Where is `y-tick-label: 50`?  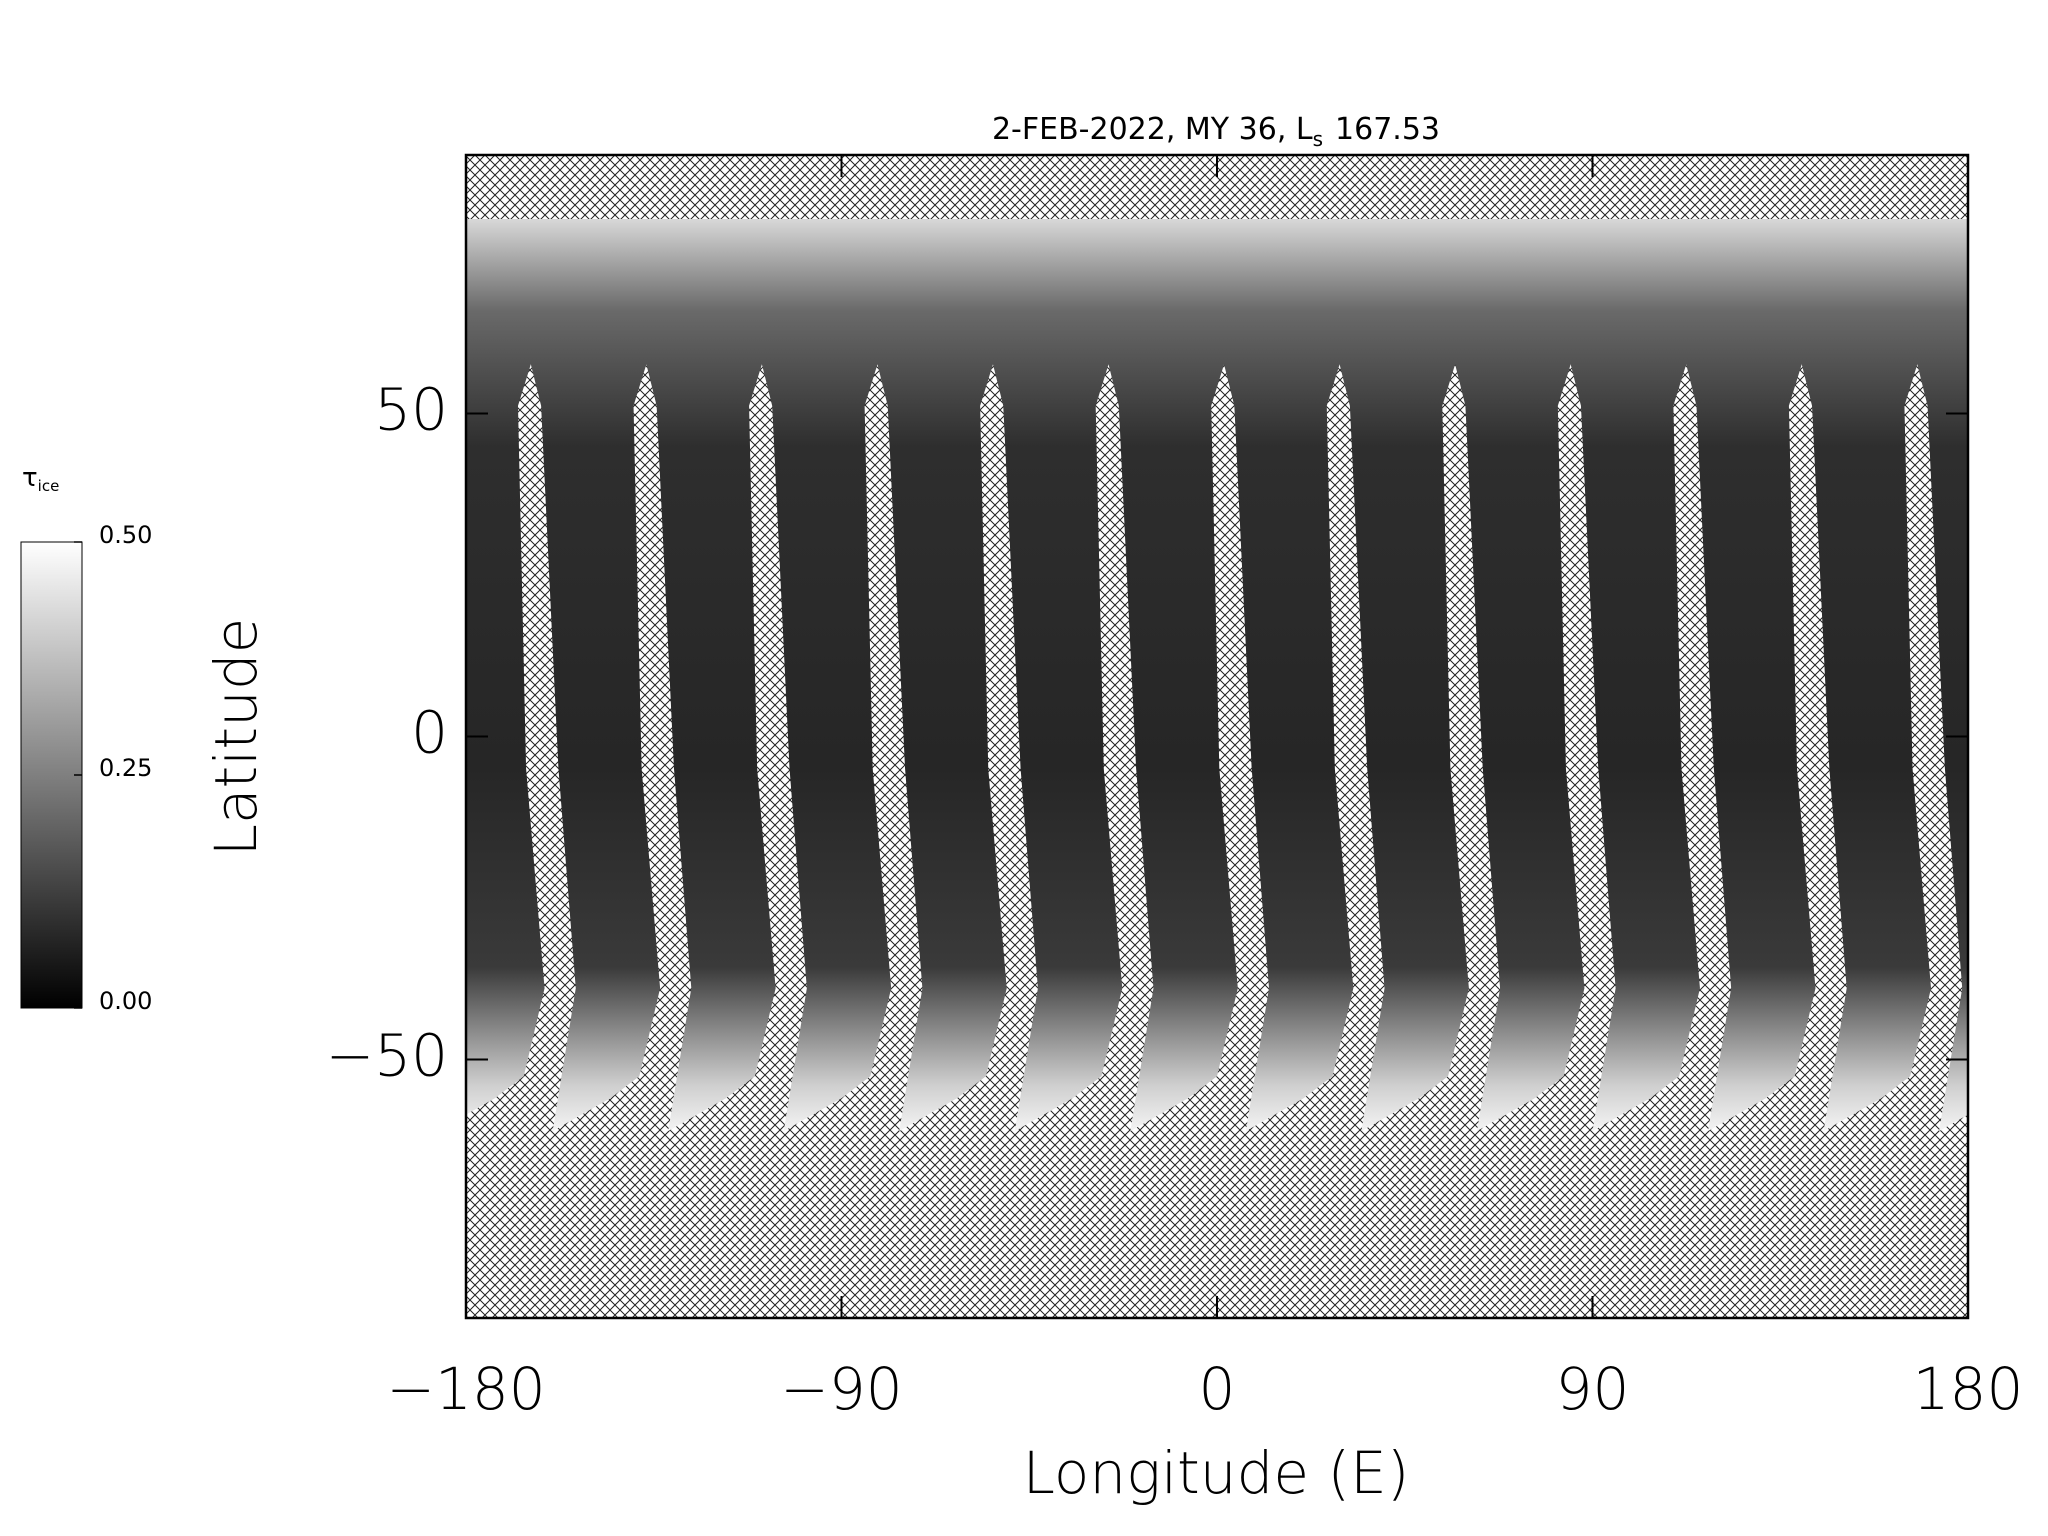 y-tick-label: 50 is located at coordinates (411, 409).